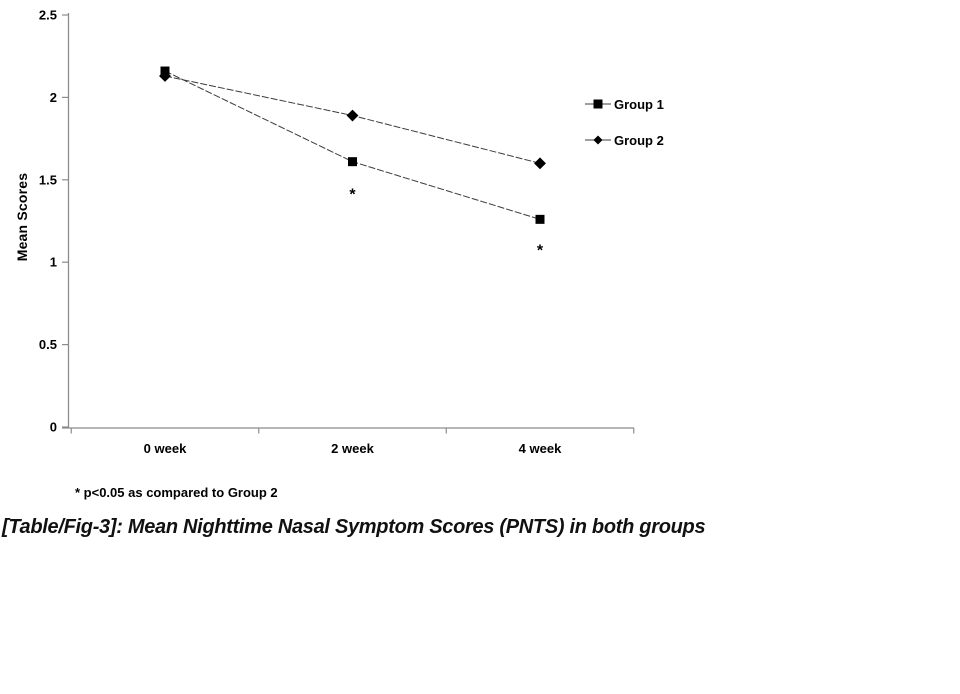 The image size is (960, 694). I want to click on legend-label: Group 2, so click(639, 140).